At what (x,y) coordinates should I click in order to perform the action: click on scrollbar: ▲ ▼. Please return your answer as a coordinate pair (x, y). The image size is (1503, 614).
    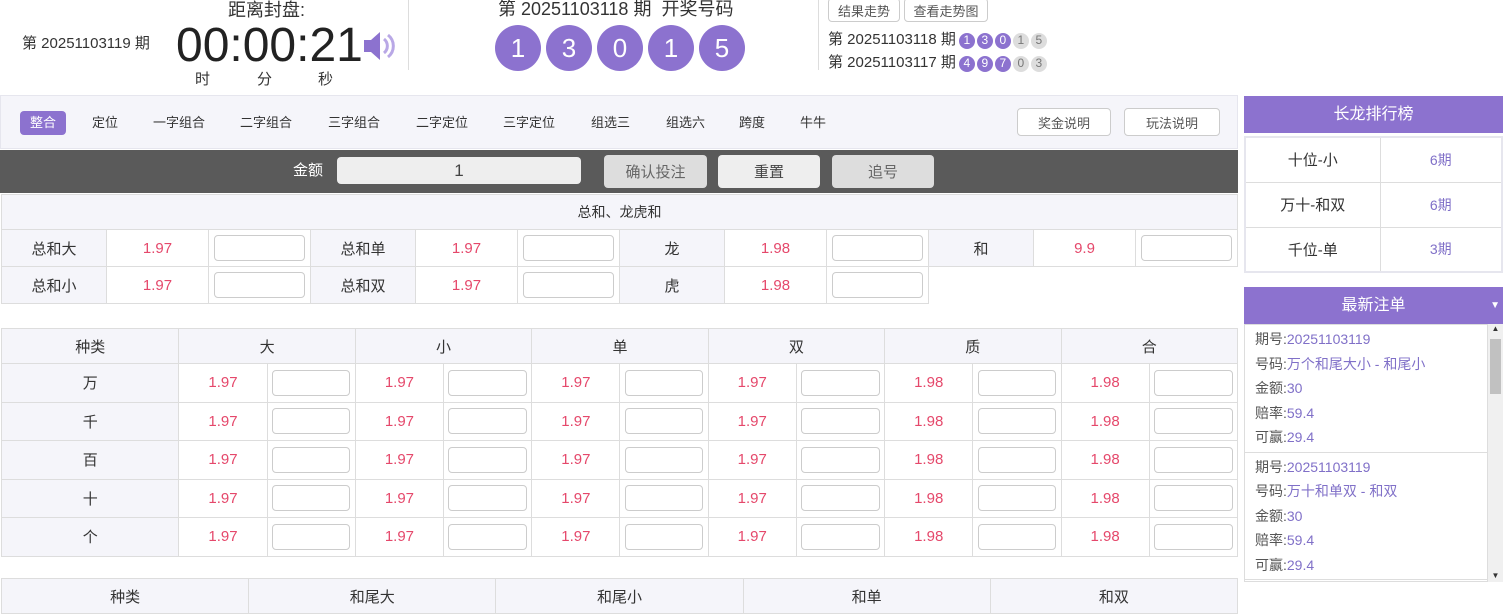
    Looking at the image, I should click on (1495, 453).